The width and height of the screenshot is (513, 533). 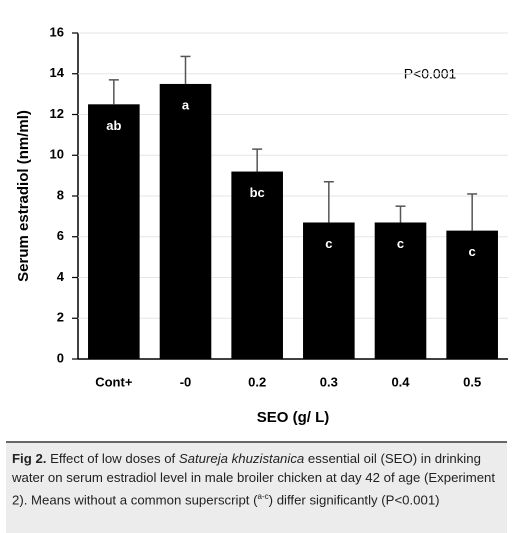 What do you see at coordinates (60, 317) in the screenshot?
I see `y-tick-label: 2` at bounding box center [60, 317].